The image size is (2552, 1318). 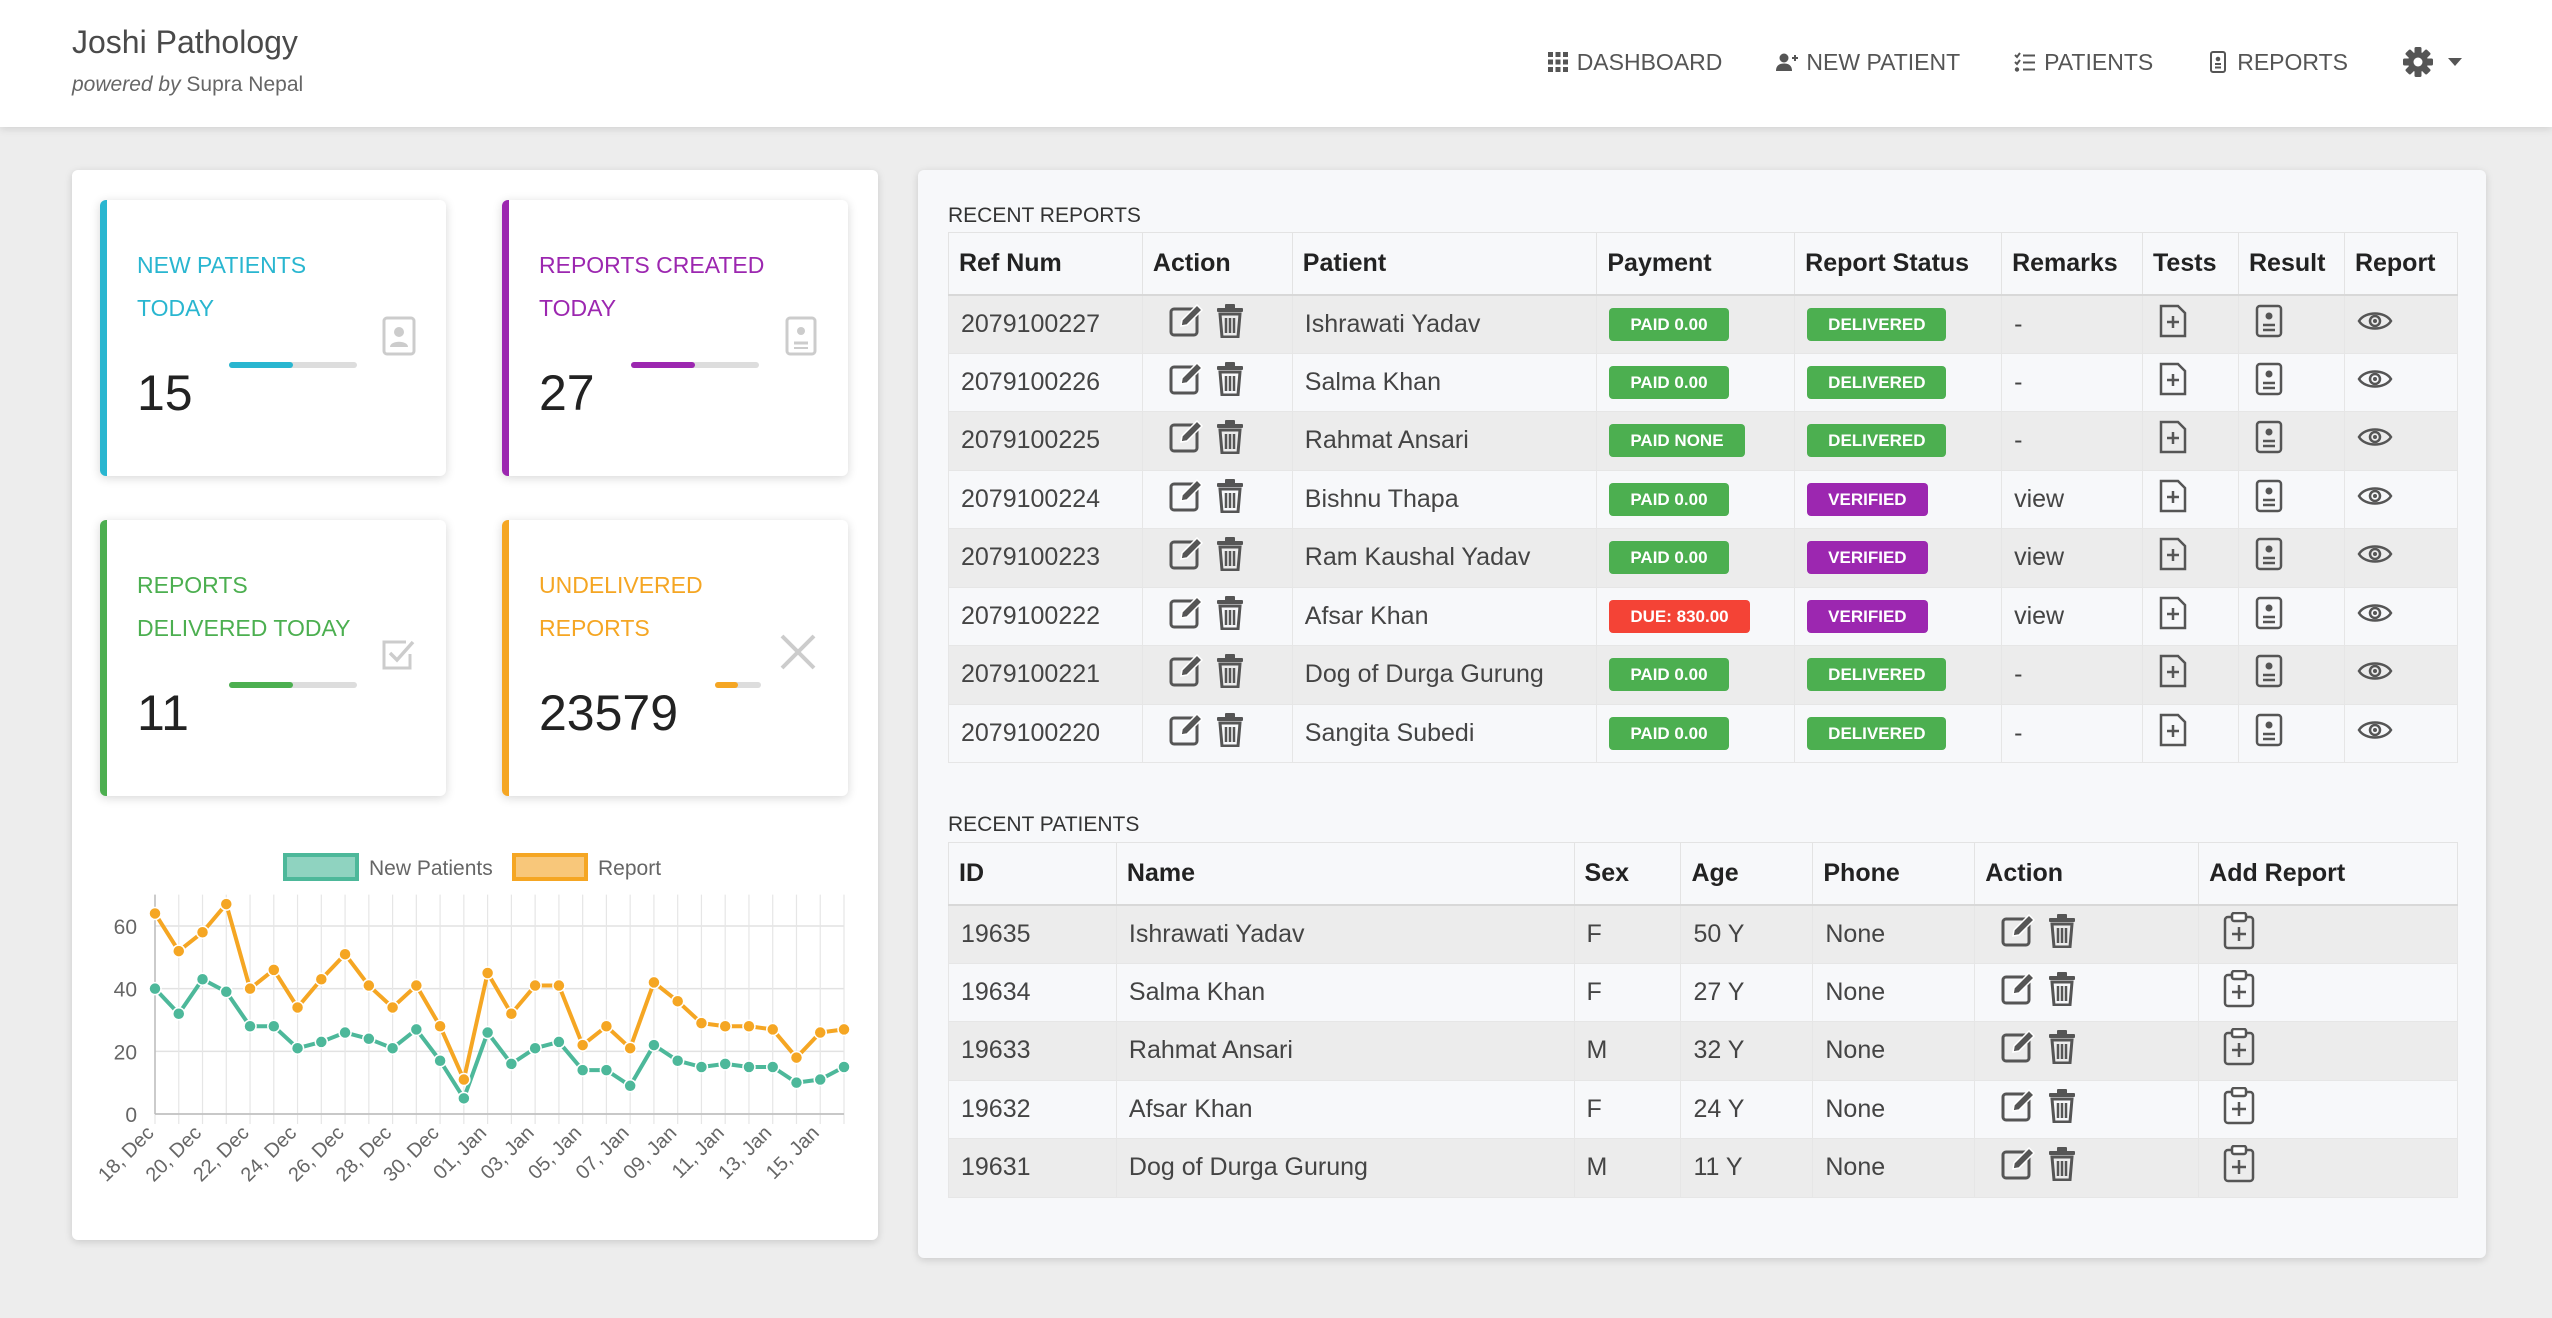 What do you see at coordinates (652, 286) in the screenshot?
I see `stat-label: REPORTS CREATED TODAY` at bounding box center [652, 286].